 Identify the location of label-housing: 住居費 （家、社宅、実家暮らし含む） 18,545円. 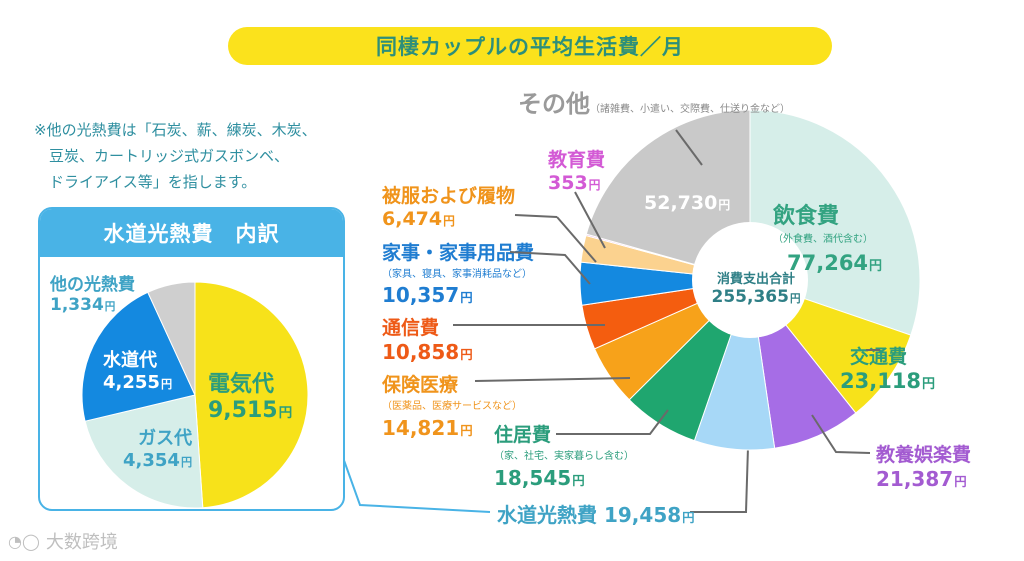
(564, 455).